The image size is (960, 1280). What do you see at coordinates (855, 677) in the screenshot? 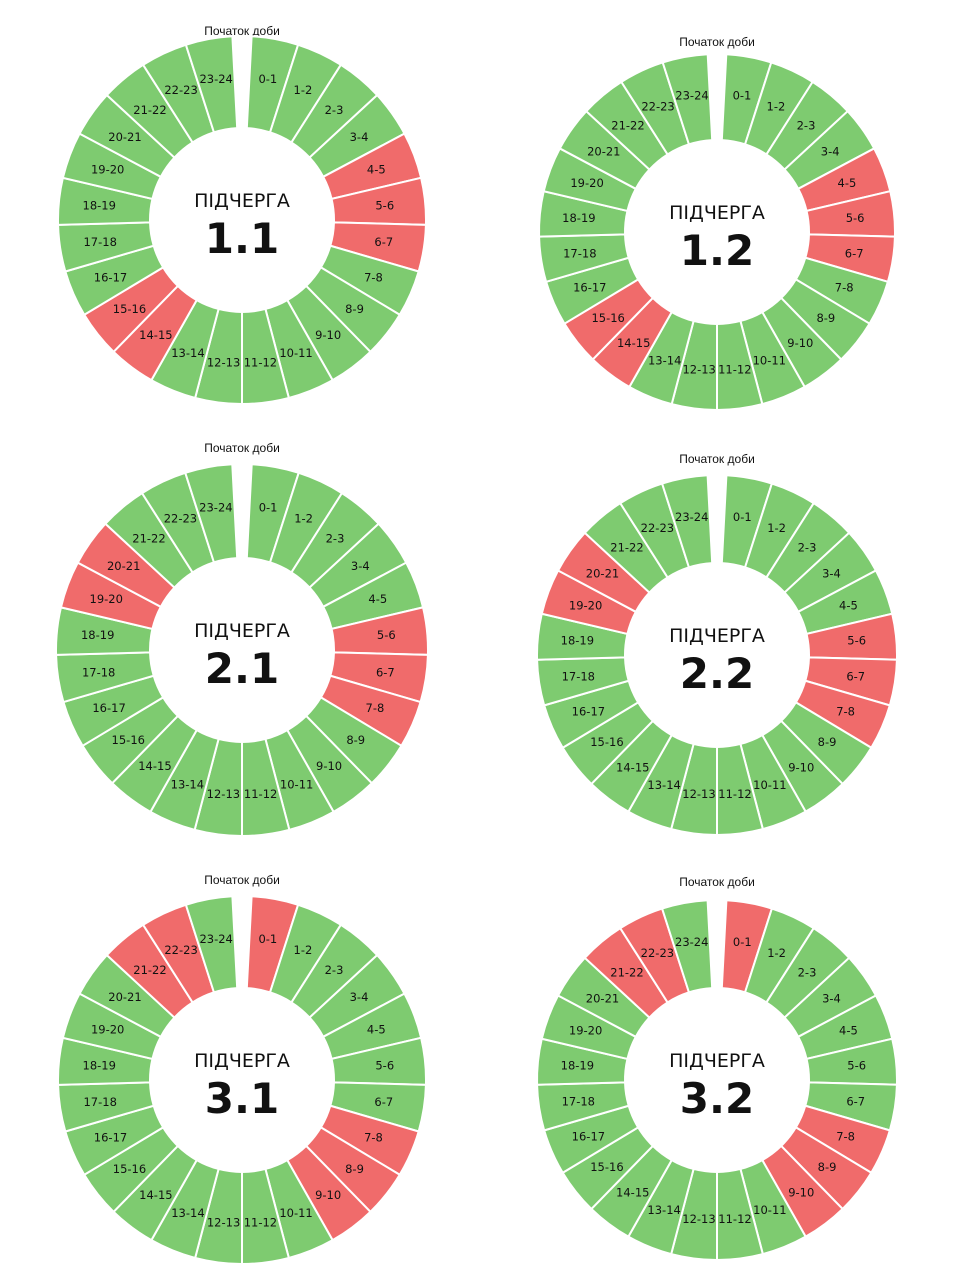
I see `hour-label: 6-7` at bounding box center [855, 677].